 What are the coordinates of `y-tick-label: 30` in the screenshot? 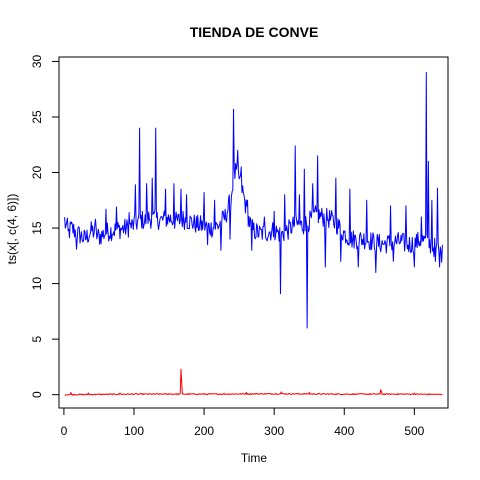 It's located at (37, 61).